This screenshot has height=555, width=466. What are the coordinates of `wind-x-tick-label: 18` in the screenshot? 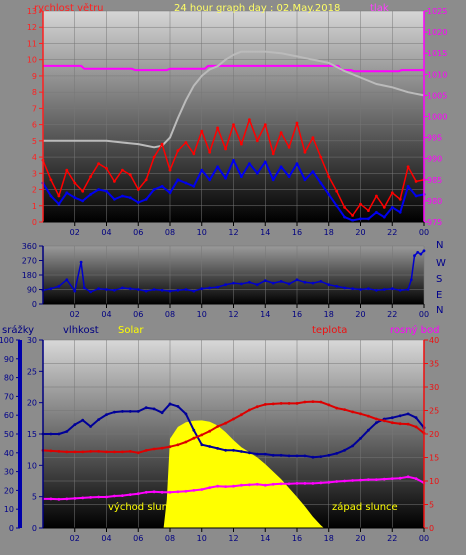 It's located at (329, 232).